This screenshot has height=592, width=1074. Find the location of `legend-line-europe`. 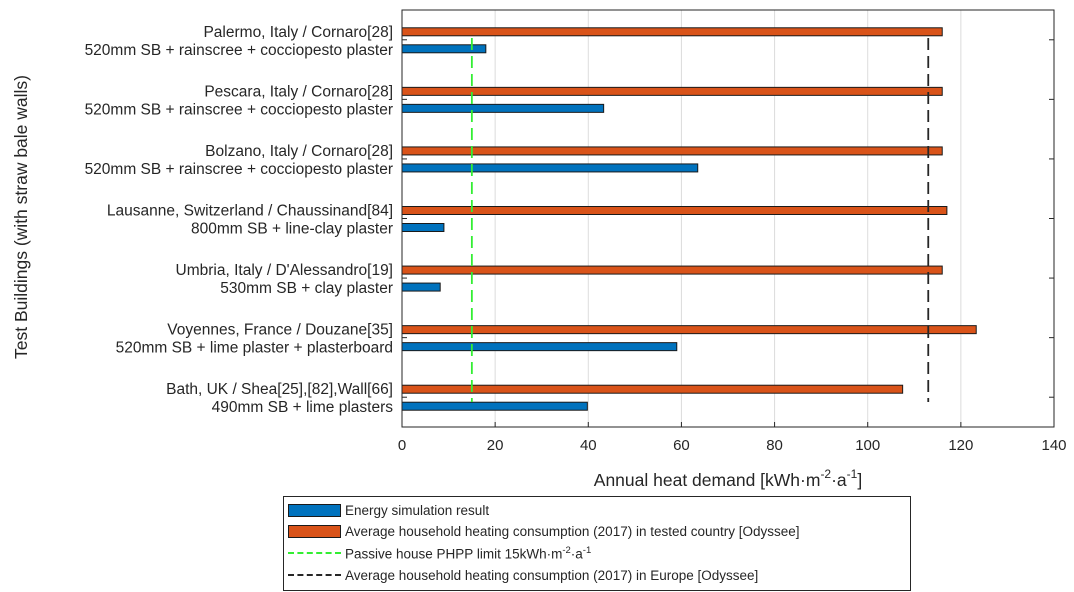

legend-line-europe is located at coordinates (314, 575).